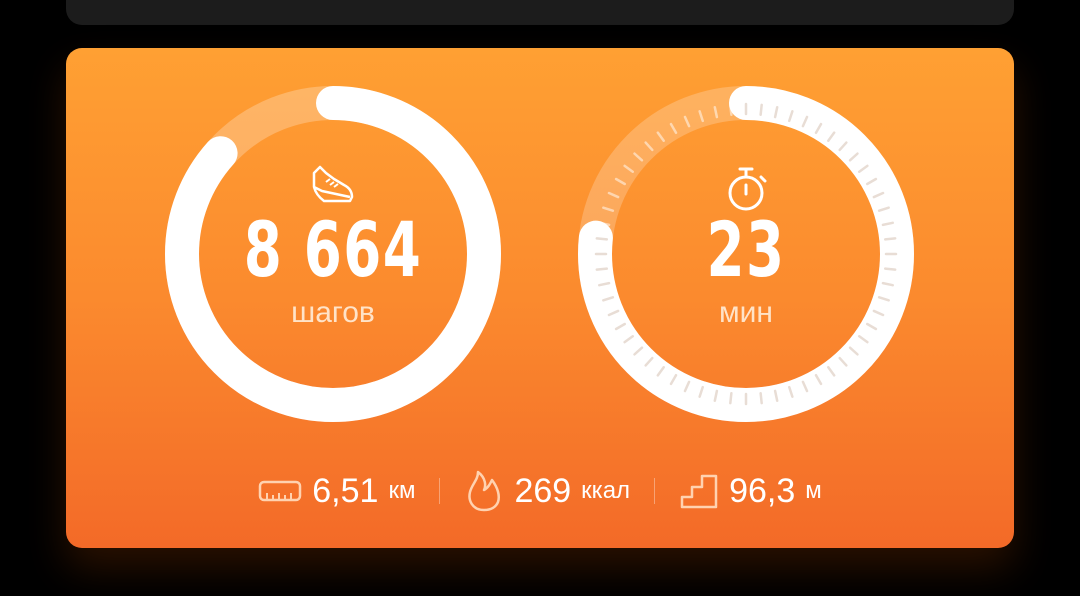 The width and height of the screenshot is (1080, 596). I want to click on distance-value: 6,51, so click(345, 490).